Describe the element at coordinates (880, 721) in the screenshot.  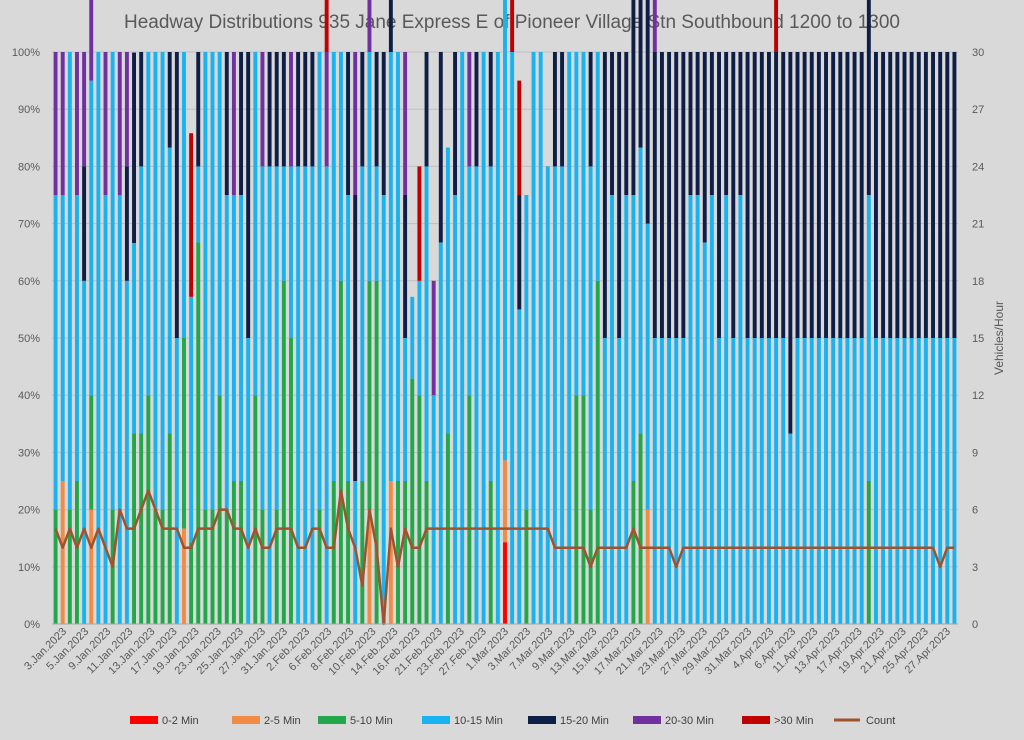
I see `legend-label: Count` at that location.